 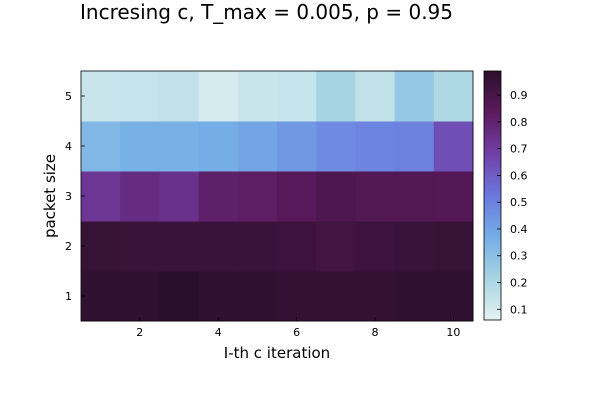 I want to click on y-axis-ticks: 1 2 3 4 5, so click(x=75, y=196).